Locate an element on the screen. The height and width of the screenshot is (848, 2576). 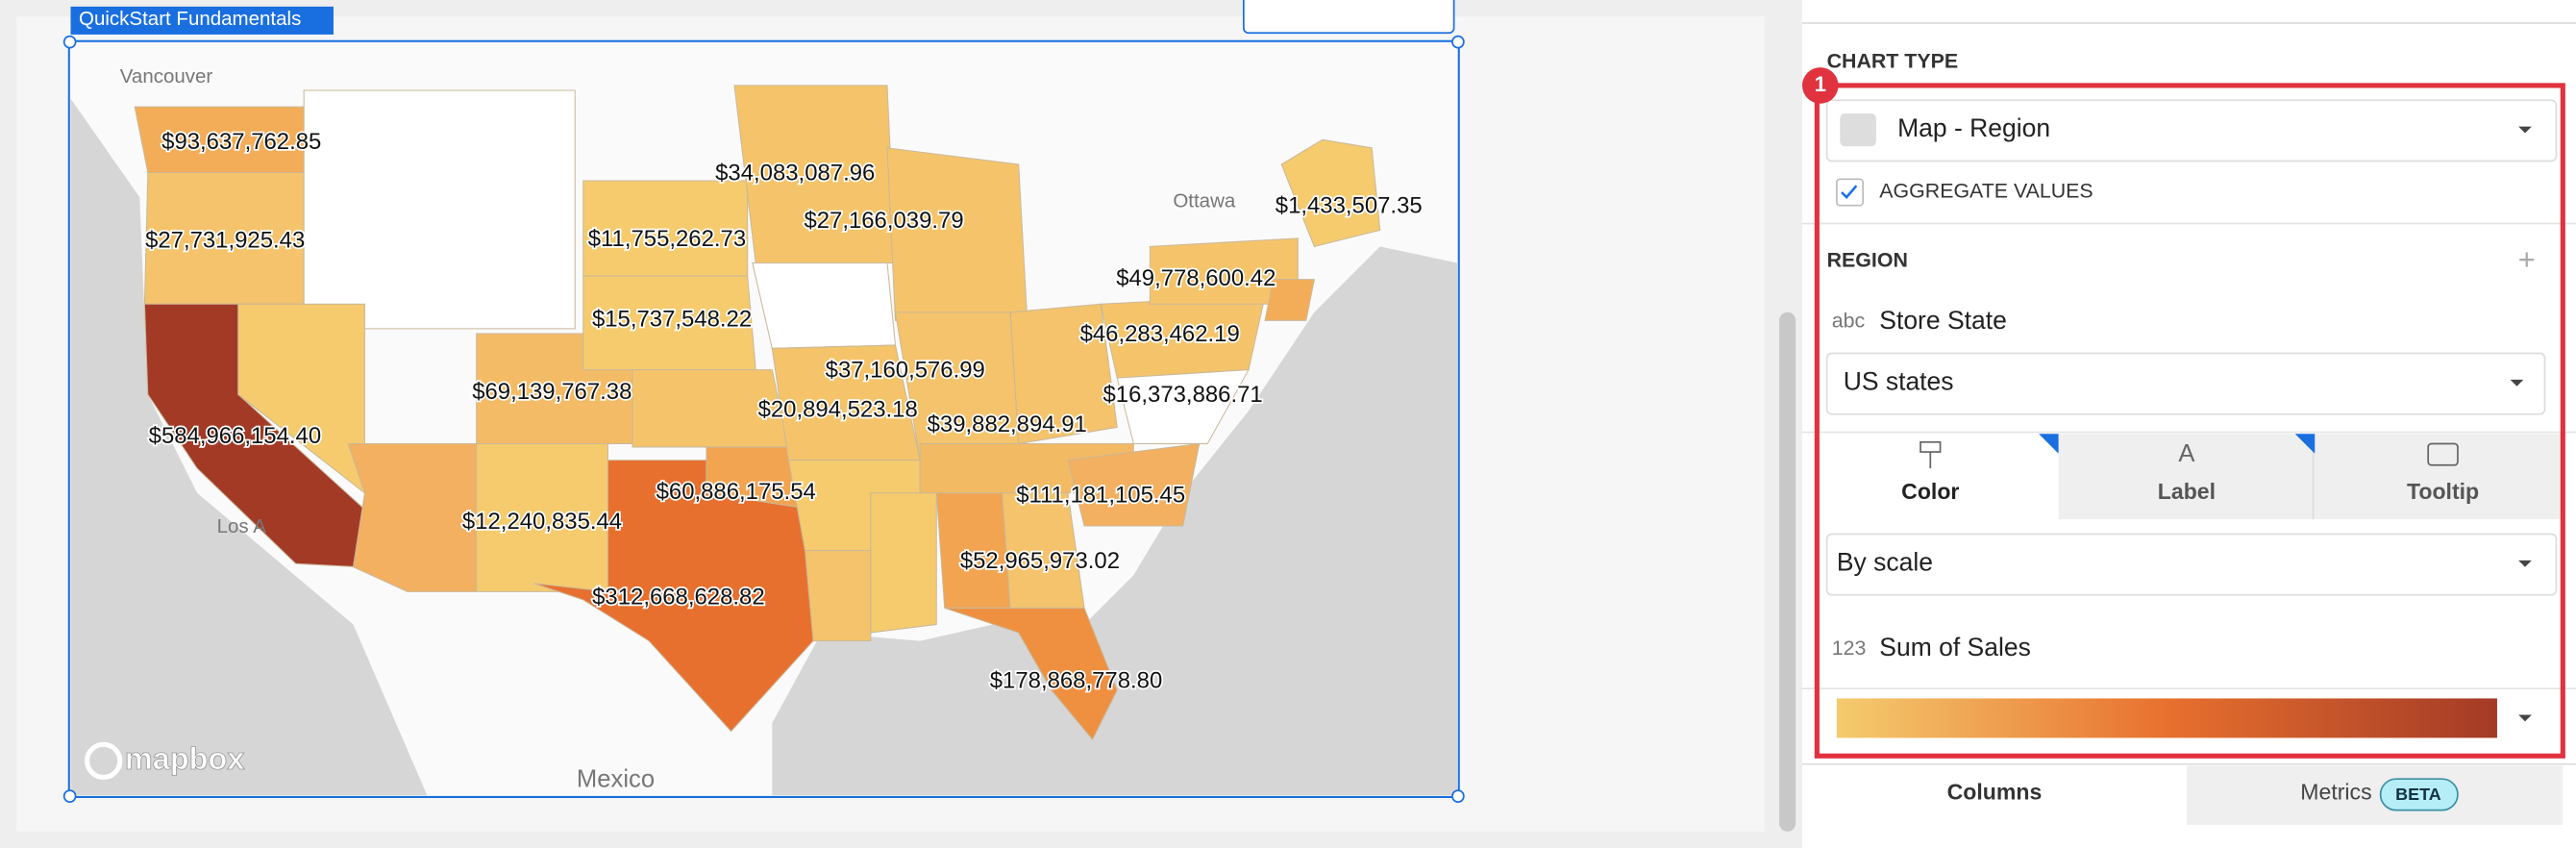
color-scale is located at coordinates (2167, 718).